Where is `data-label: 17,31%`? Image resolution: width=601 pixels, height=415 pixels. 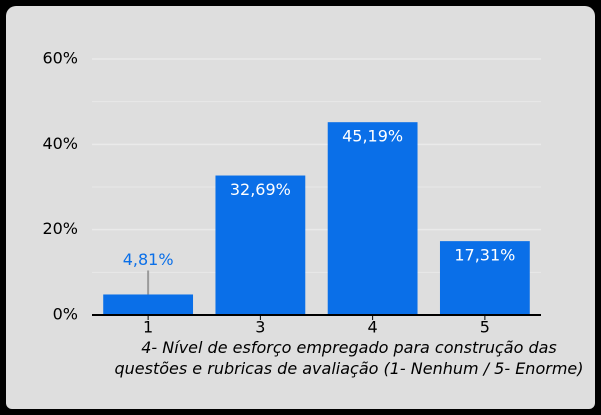 data-label: 17,31% is located at coordinates (484, 255).